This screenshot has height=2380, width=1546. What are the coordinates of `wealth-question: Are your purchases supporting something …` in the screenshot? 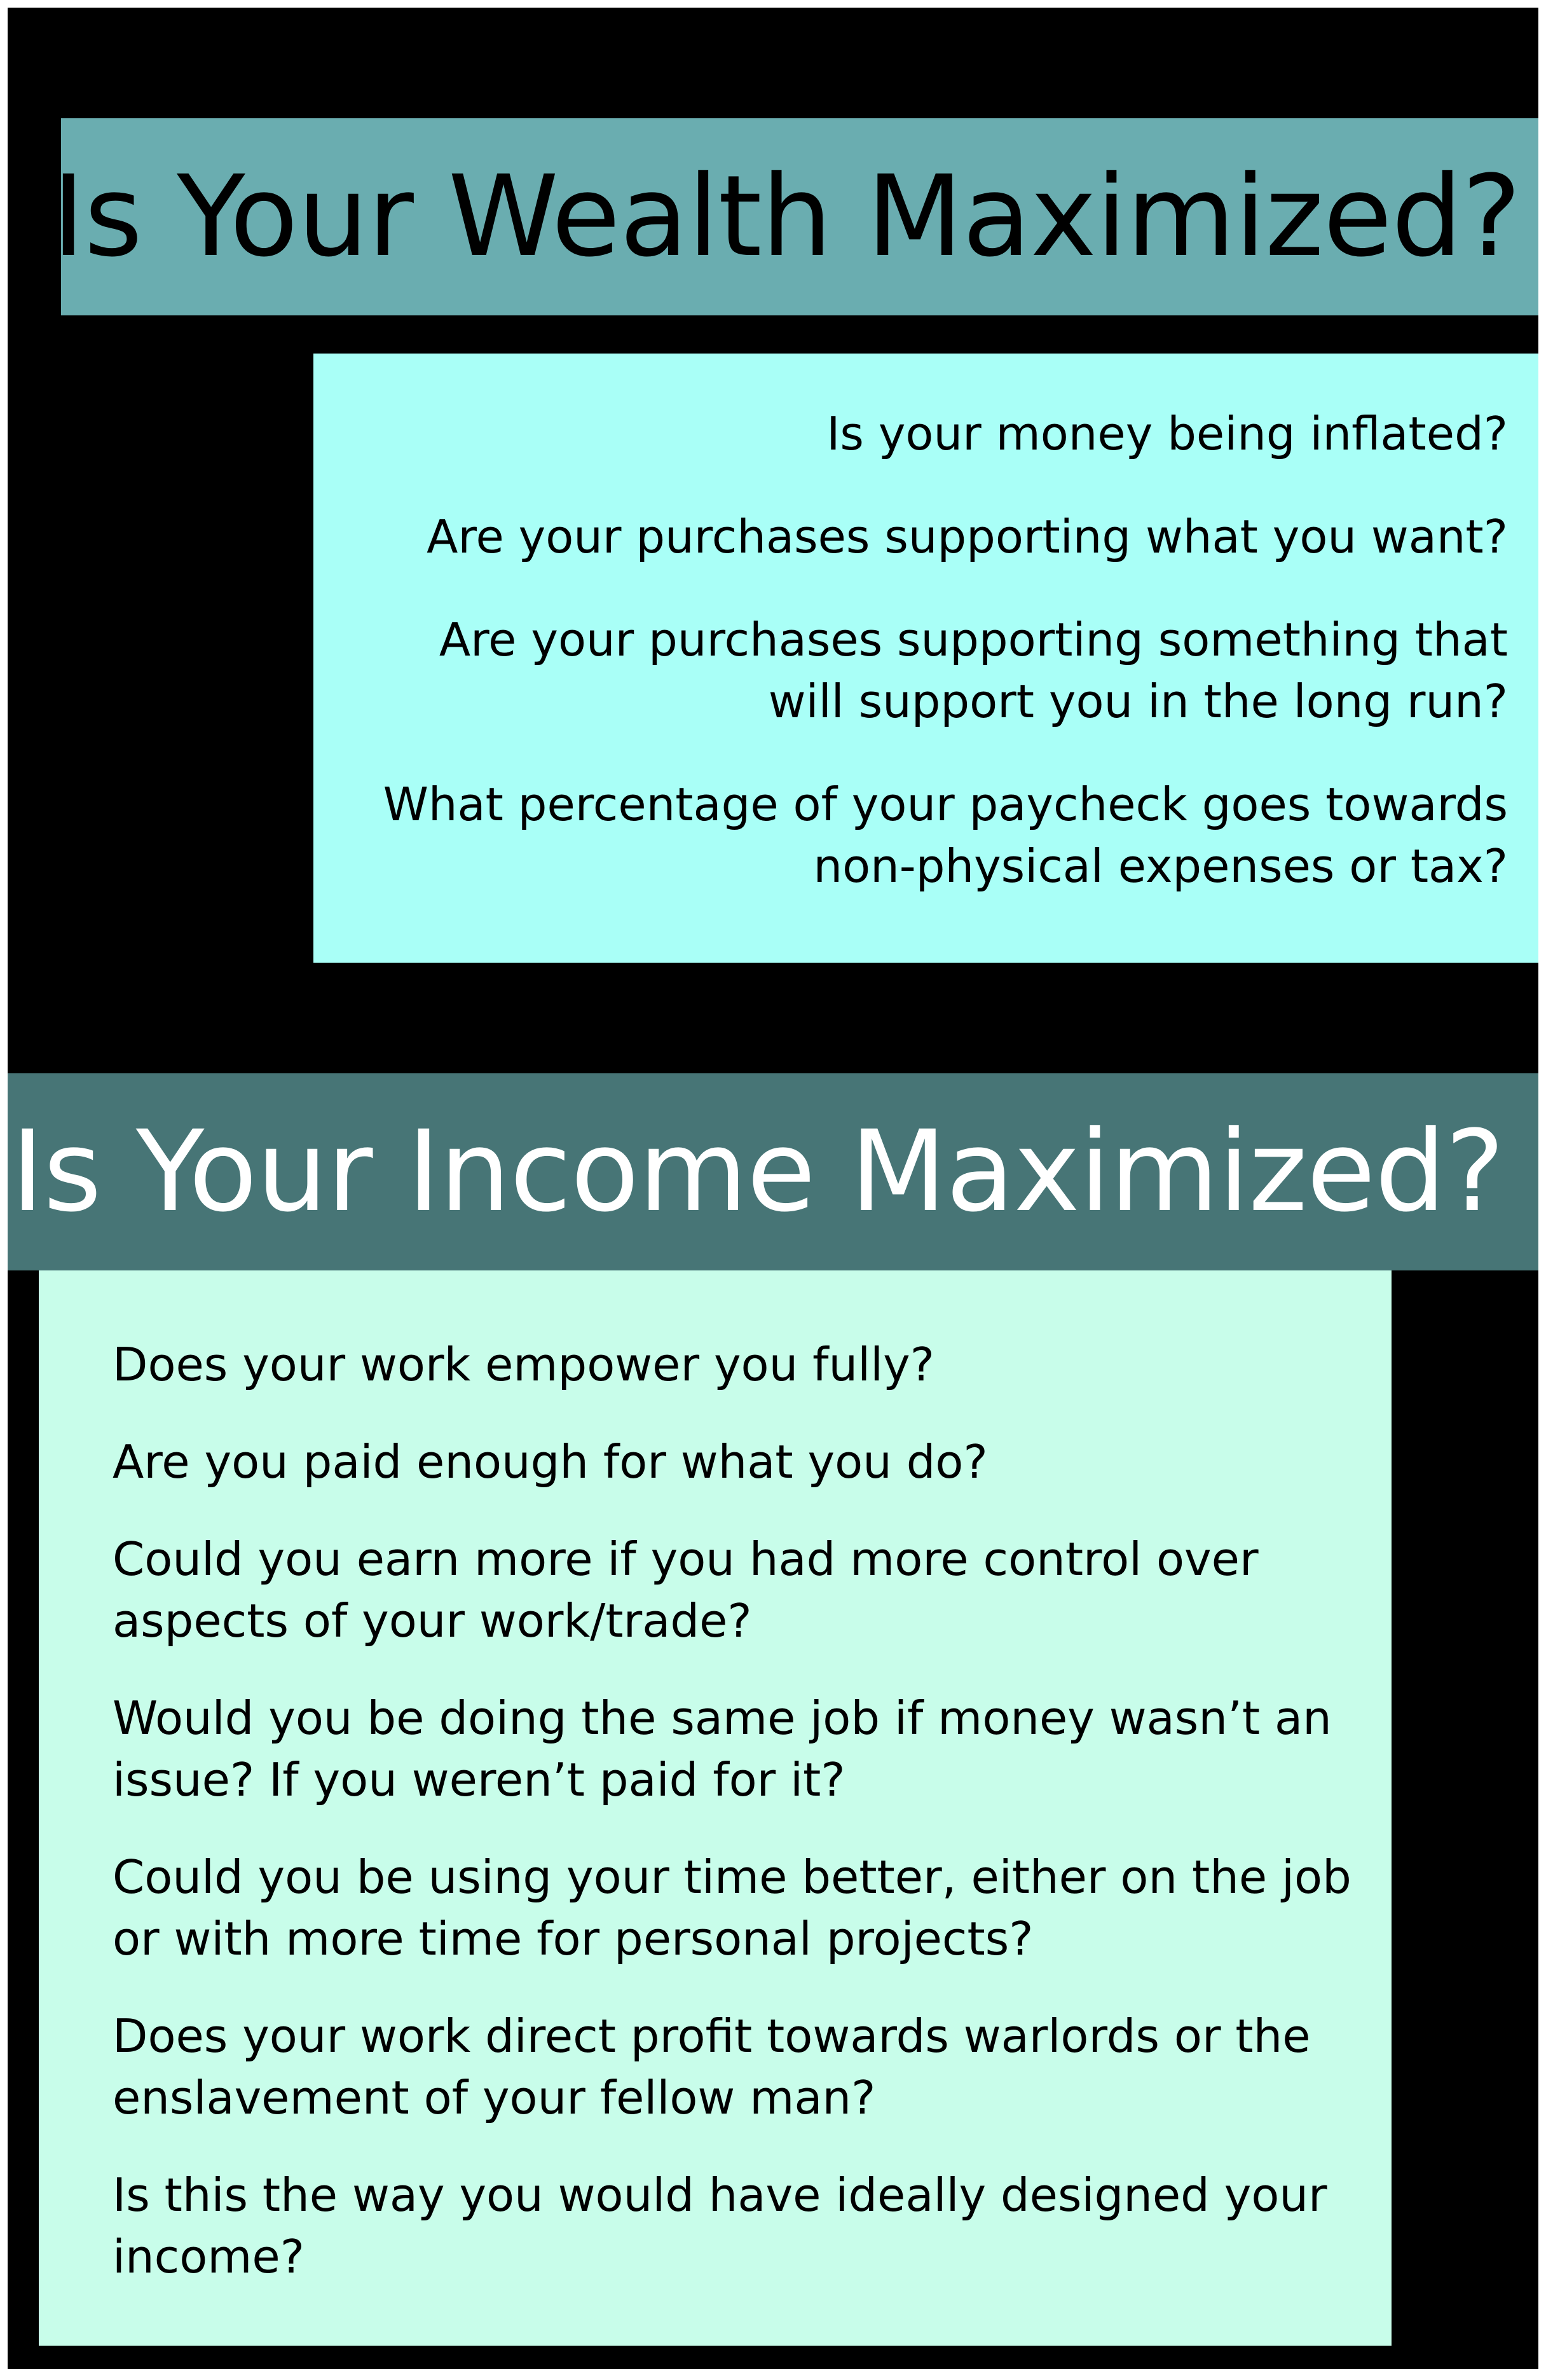 It's located at (973, 670).